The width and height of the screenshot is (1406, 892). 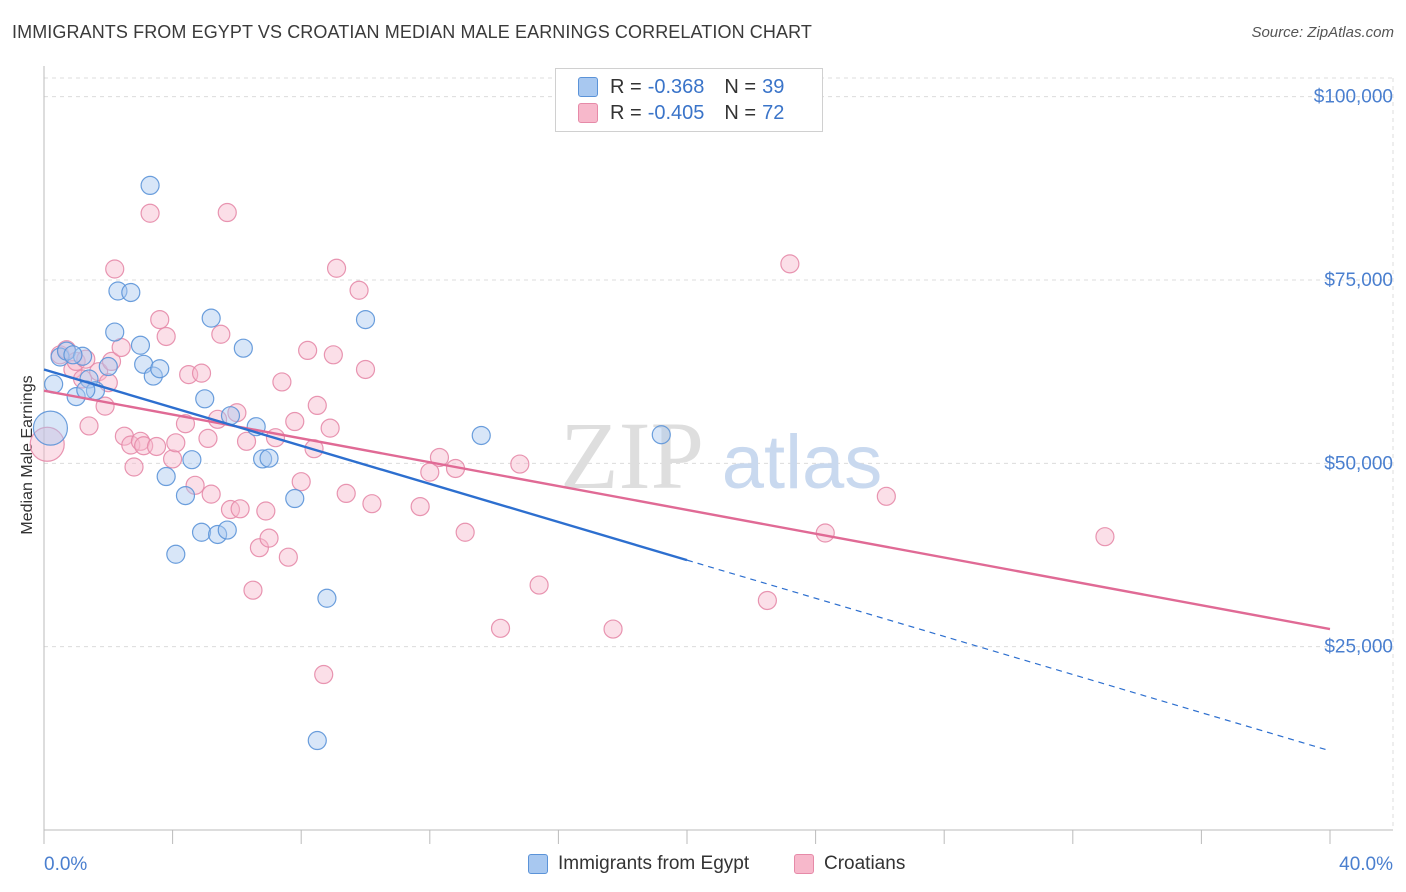 I want to click on bottom-legend-croatians: Croatians, so click(x=849, y=864).